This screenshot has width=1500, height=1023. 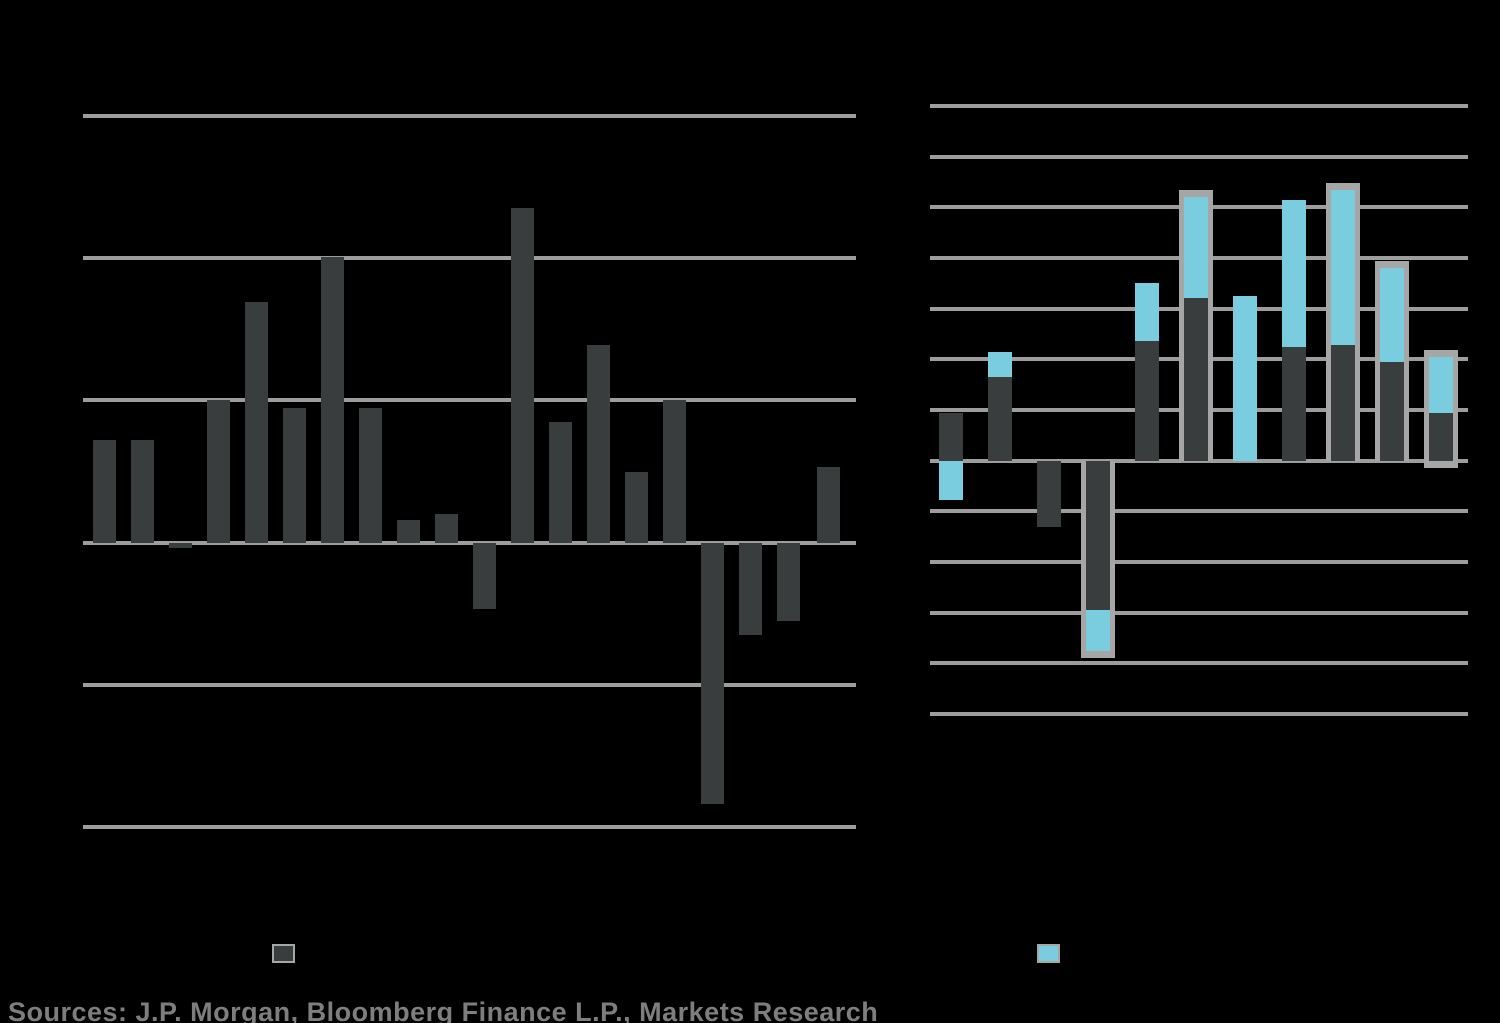 I want to click on legend-swatch-cyan-series, so click(x=1048, y=953).